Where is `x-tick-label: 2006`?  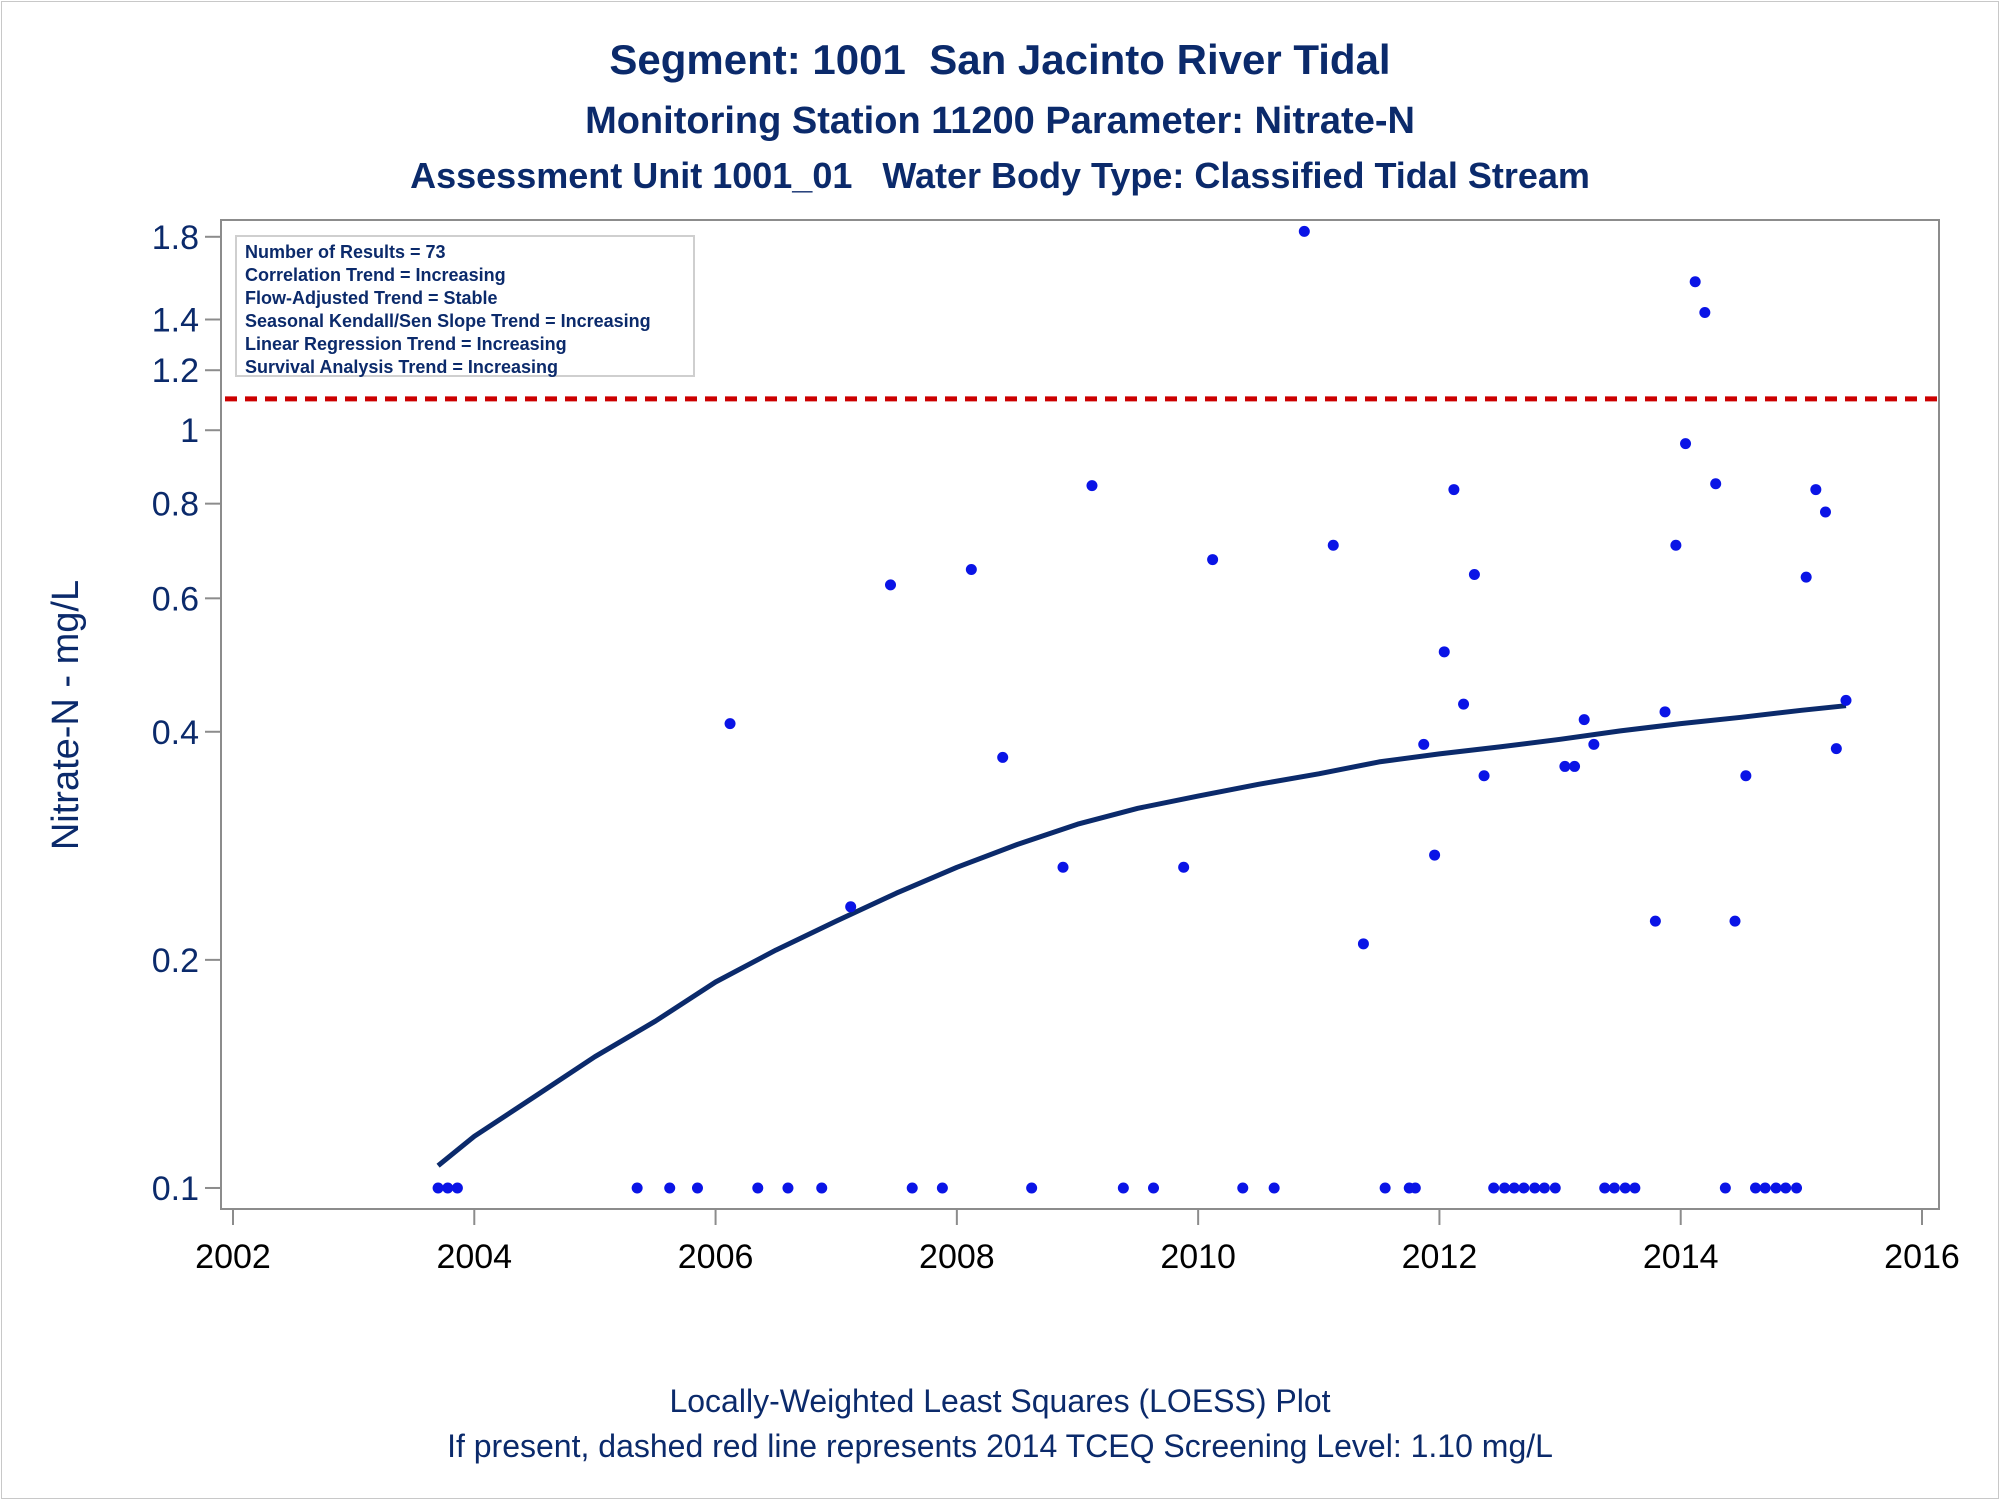 x-tick-label: 2006 is located at coordinates (716, 1257).